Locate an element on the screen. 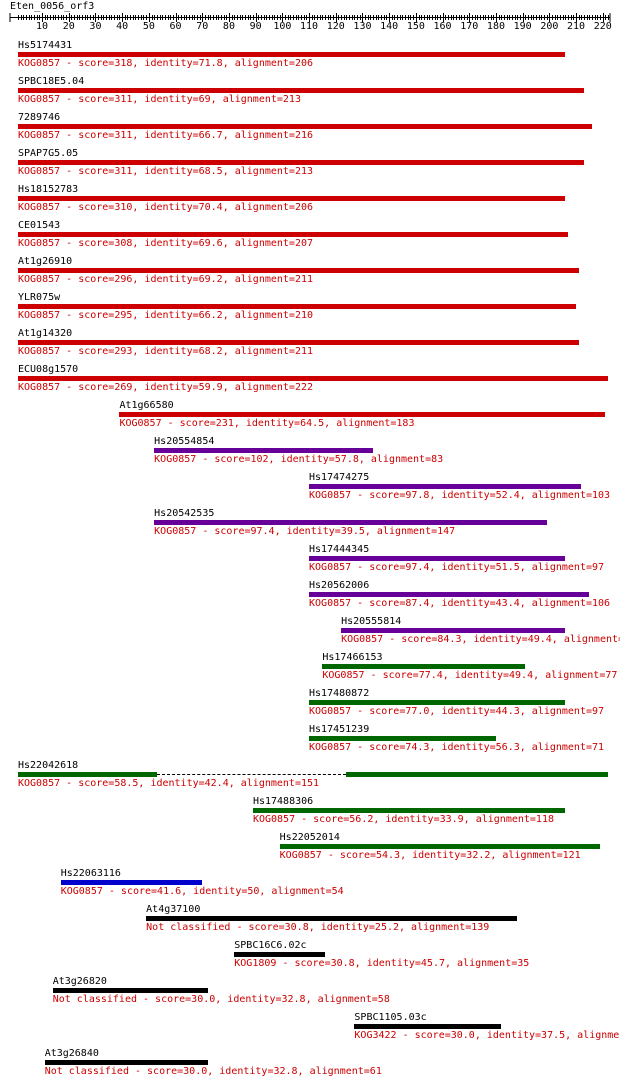 This screenshot has height=1085, width=620. ruler is located at coordinates (310, 17).